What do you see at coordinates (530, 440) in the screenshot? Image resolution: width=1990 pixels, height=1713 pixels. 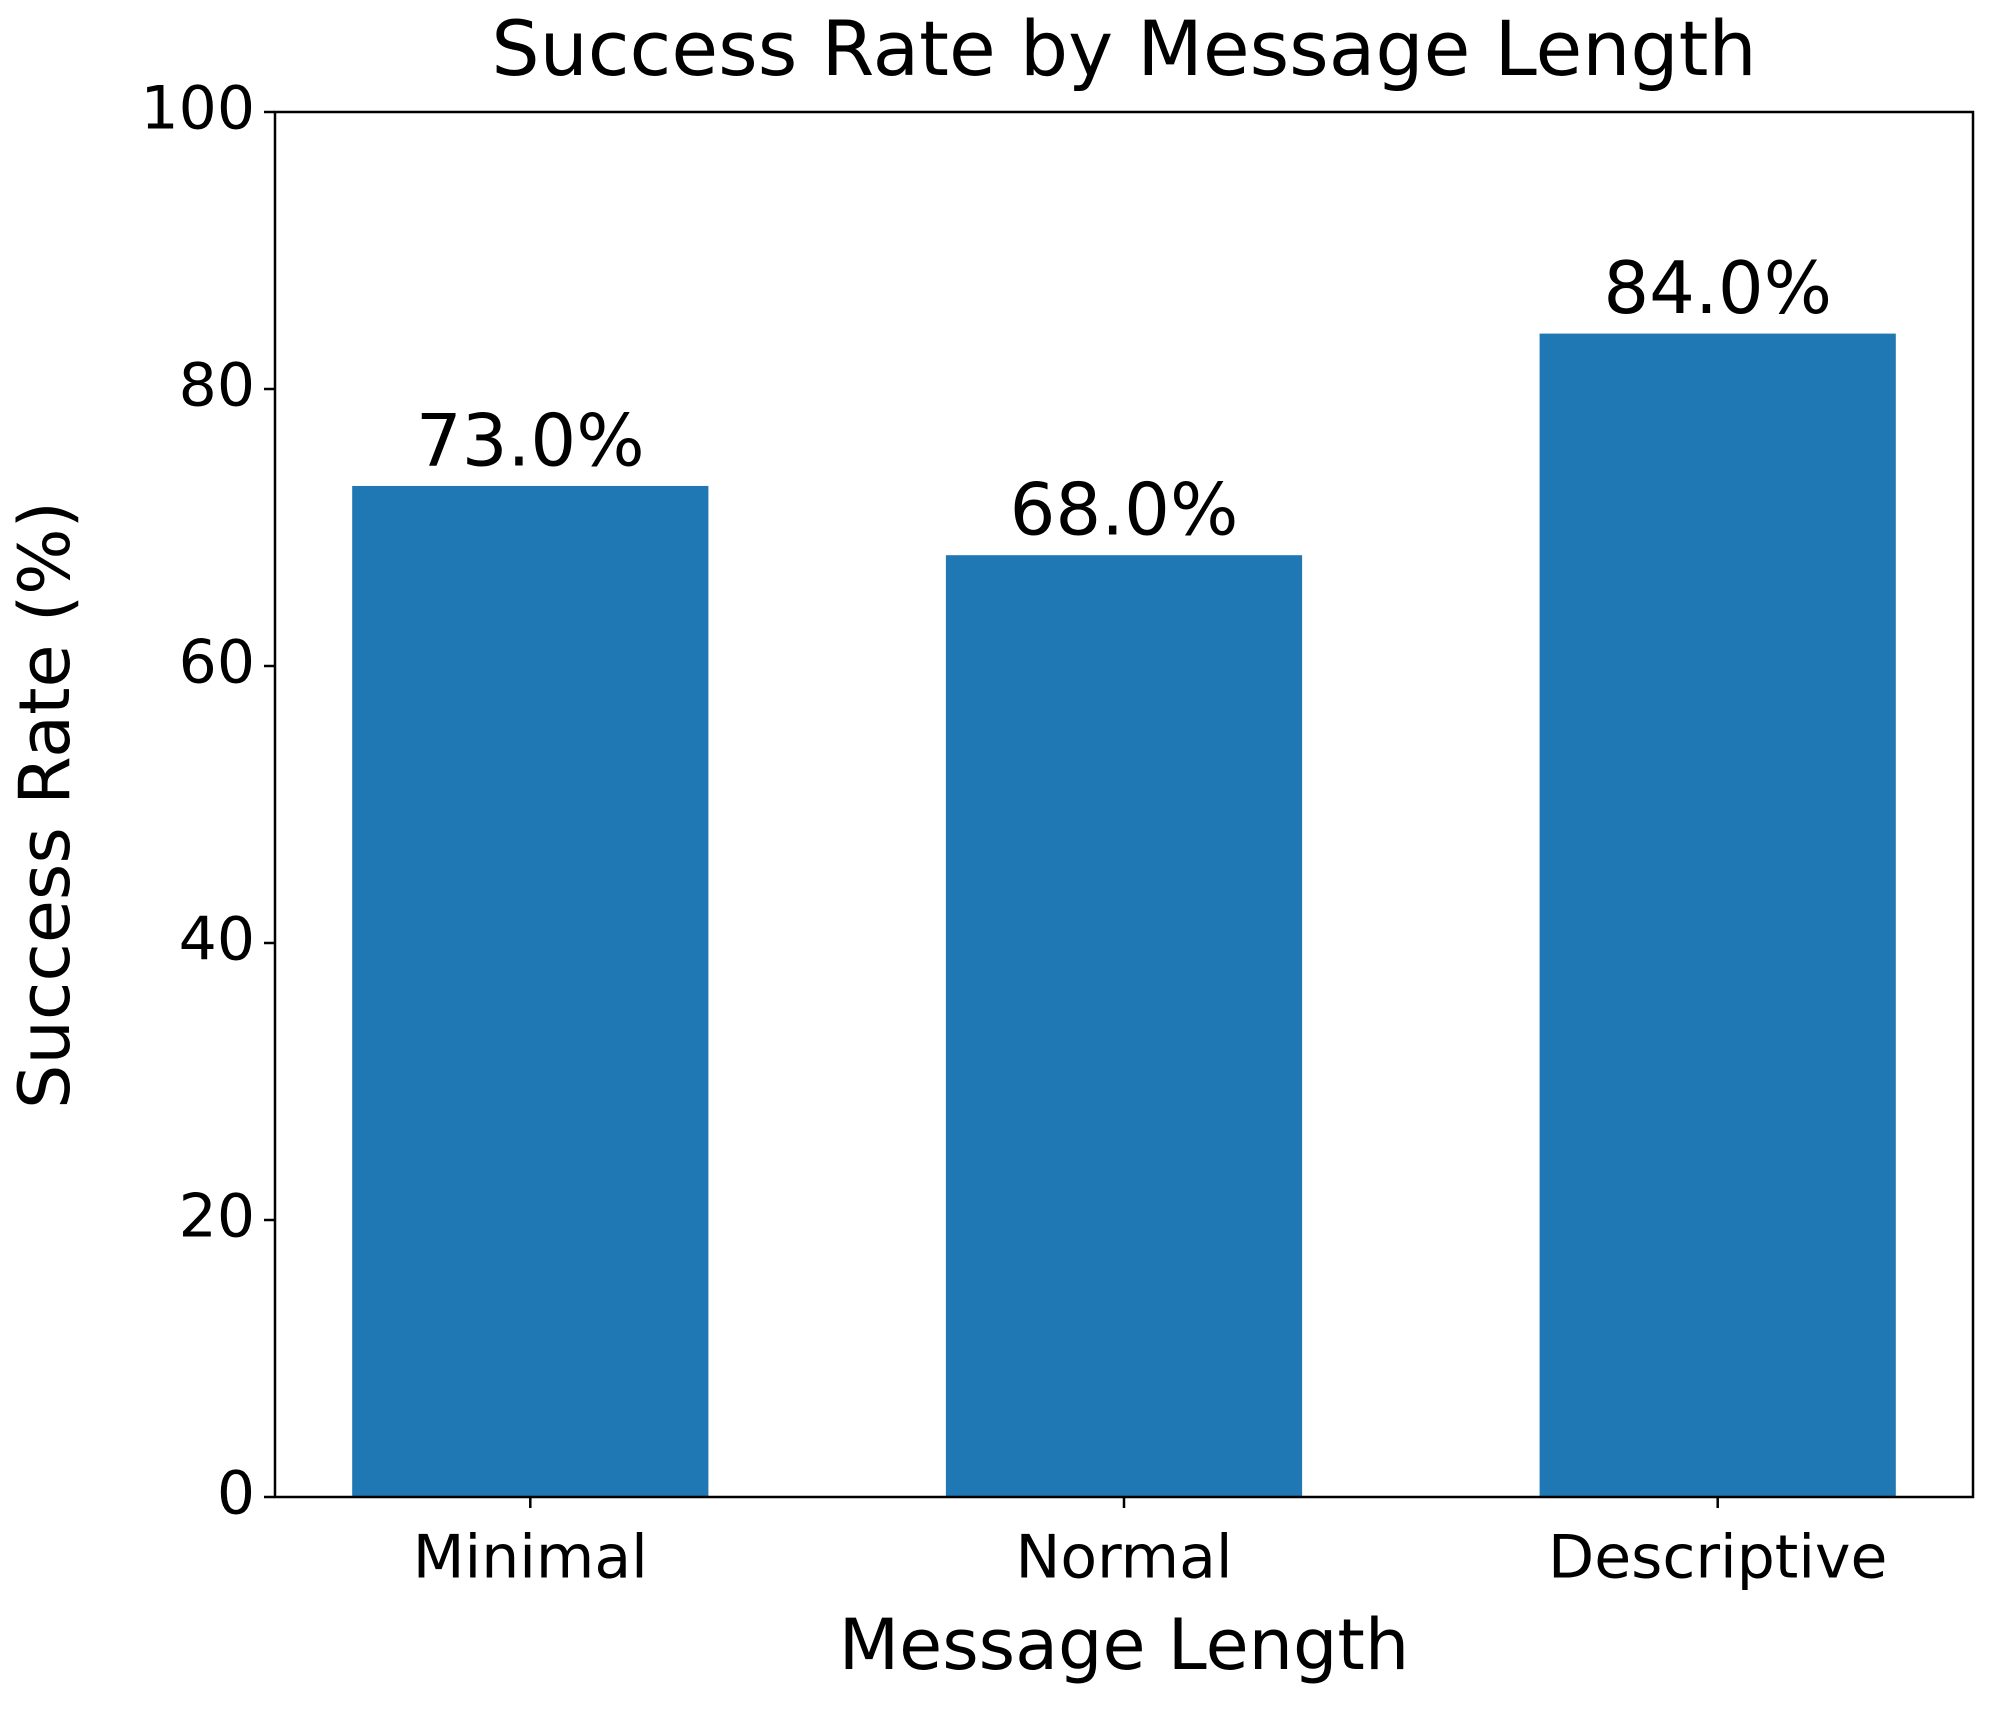 I see `value-label: 73.0%` at bounding box center [530, 440].